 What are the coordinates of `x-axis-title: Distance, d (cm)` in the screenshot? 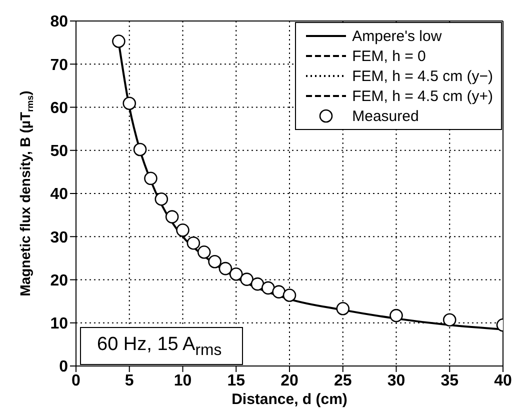 It's located at (290, 399).